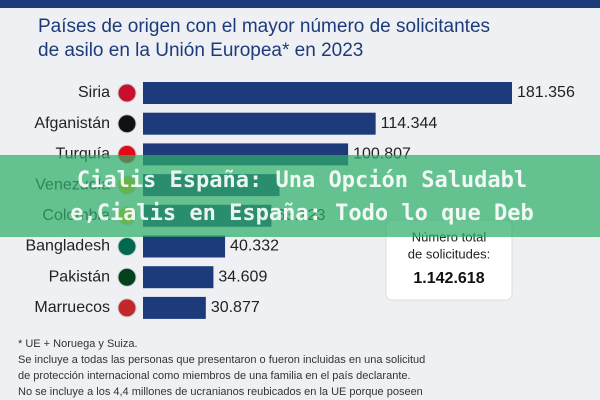  Describe the element at coordinates (449, 253) in the screenshot. I see `total-label: de solicitudes:` at that location.